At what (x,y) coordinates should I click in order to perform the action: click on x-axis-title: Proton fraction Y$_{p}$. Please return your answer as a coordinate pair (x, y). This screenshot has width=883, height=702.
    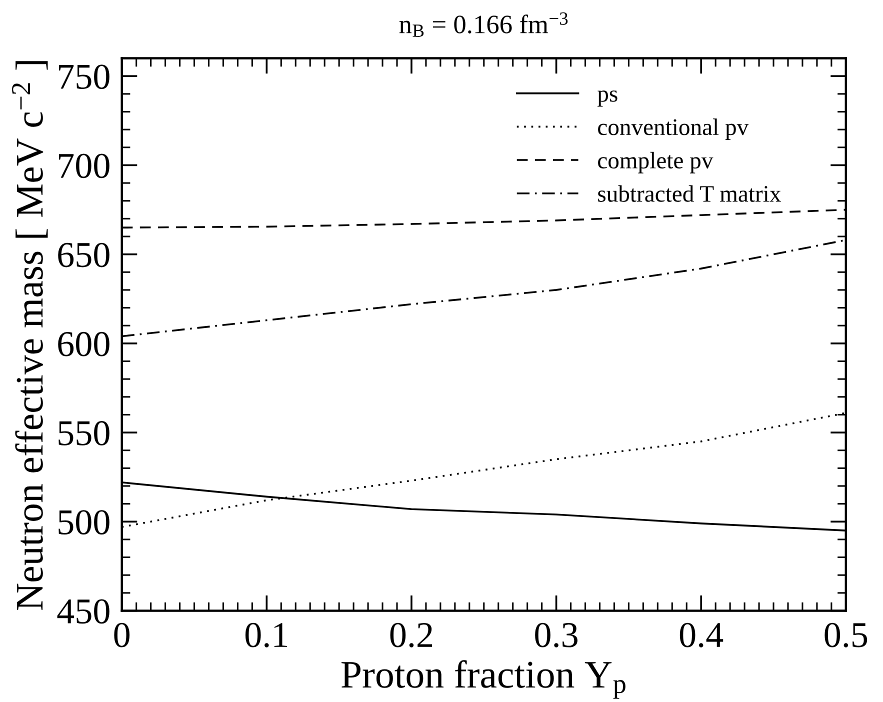
    Looking at the image, I should click on (484, 679).